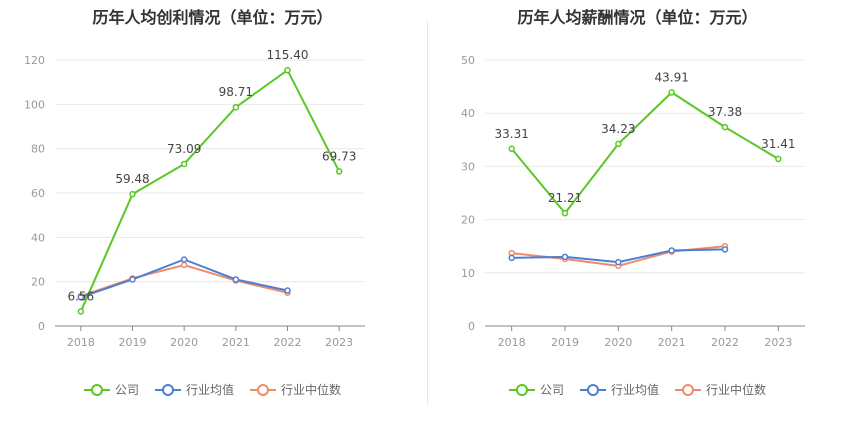 This screenshot has width=850, height=437. Describe the element at coordinates (212, 17) in the screenshot. I see `chart-title: 历年人均创利情况（单位：万元）` at that location.